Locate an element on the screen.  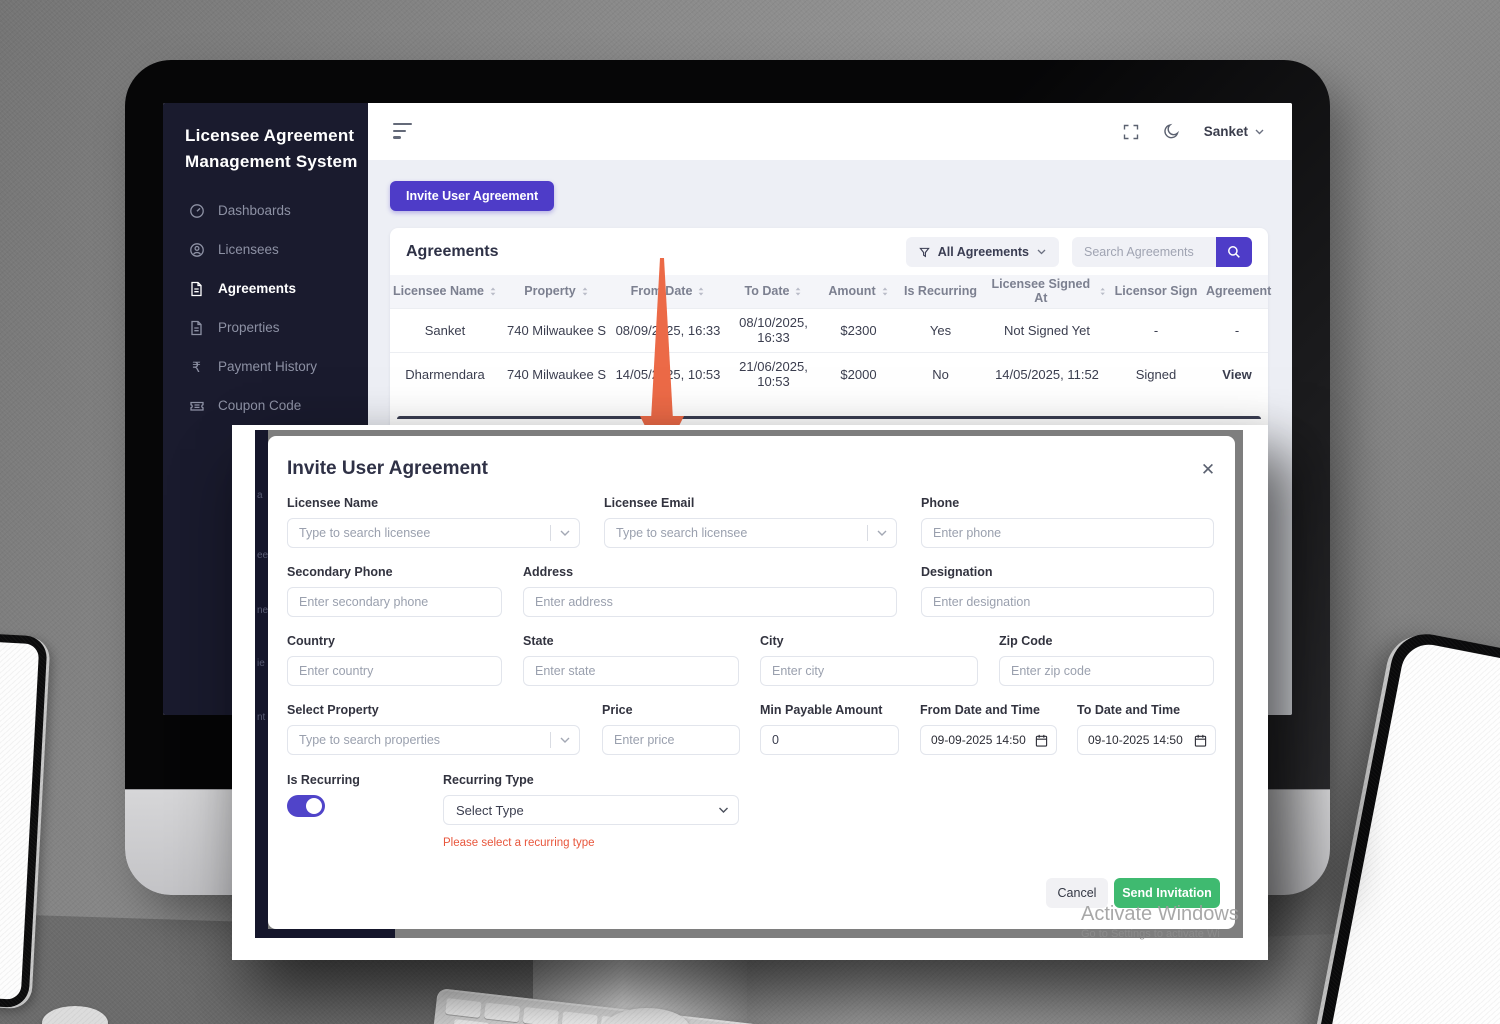
cancel-button: Cancel is located at coordinates (1077, 893).